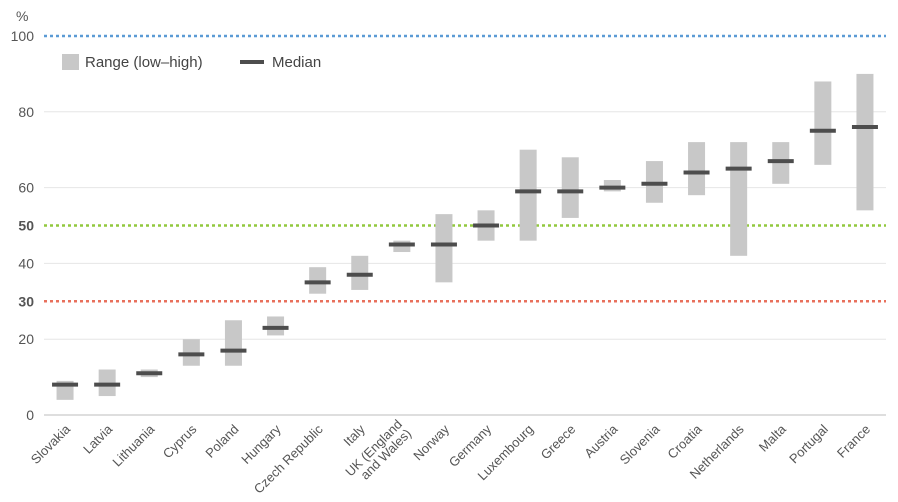 The image size is (898, 502). I want to click on x-tick-label: Latvia, so click(98, 439).